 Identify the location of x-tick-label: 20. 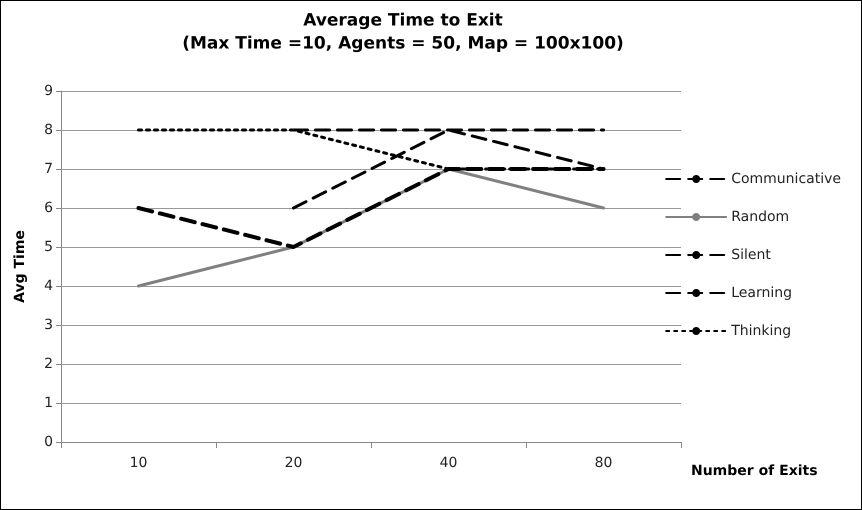
(293, 463).